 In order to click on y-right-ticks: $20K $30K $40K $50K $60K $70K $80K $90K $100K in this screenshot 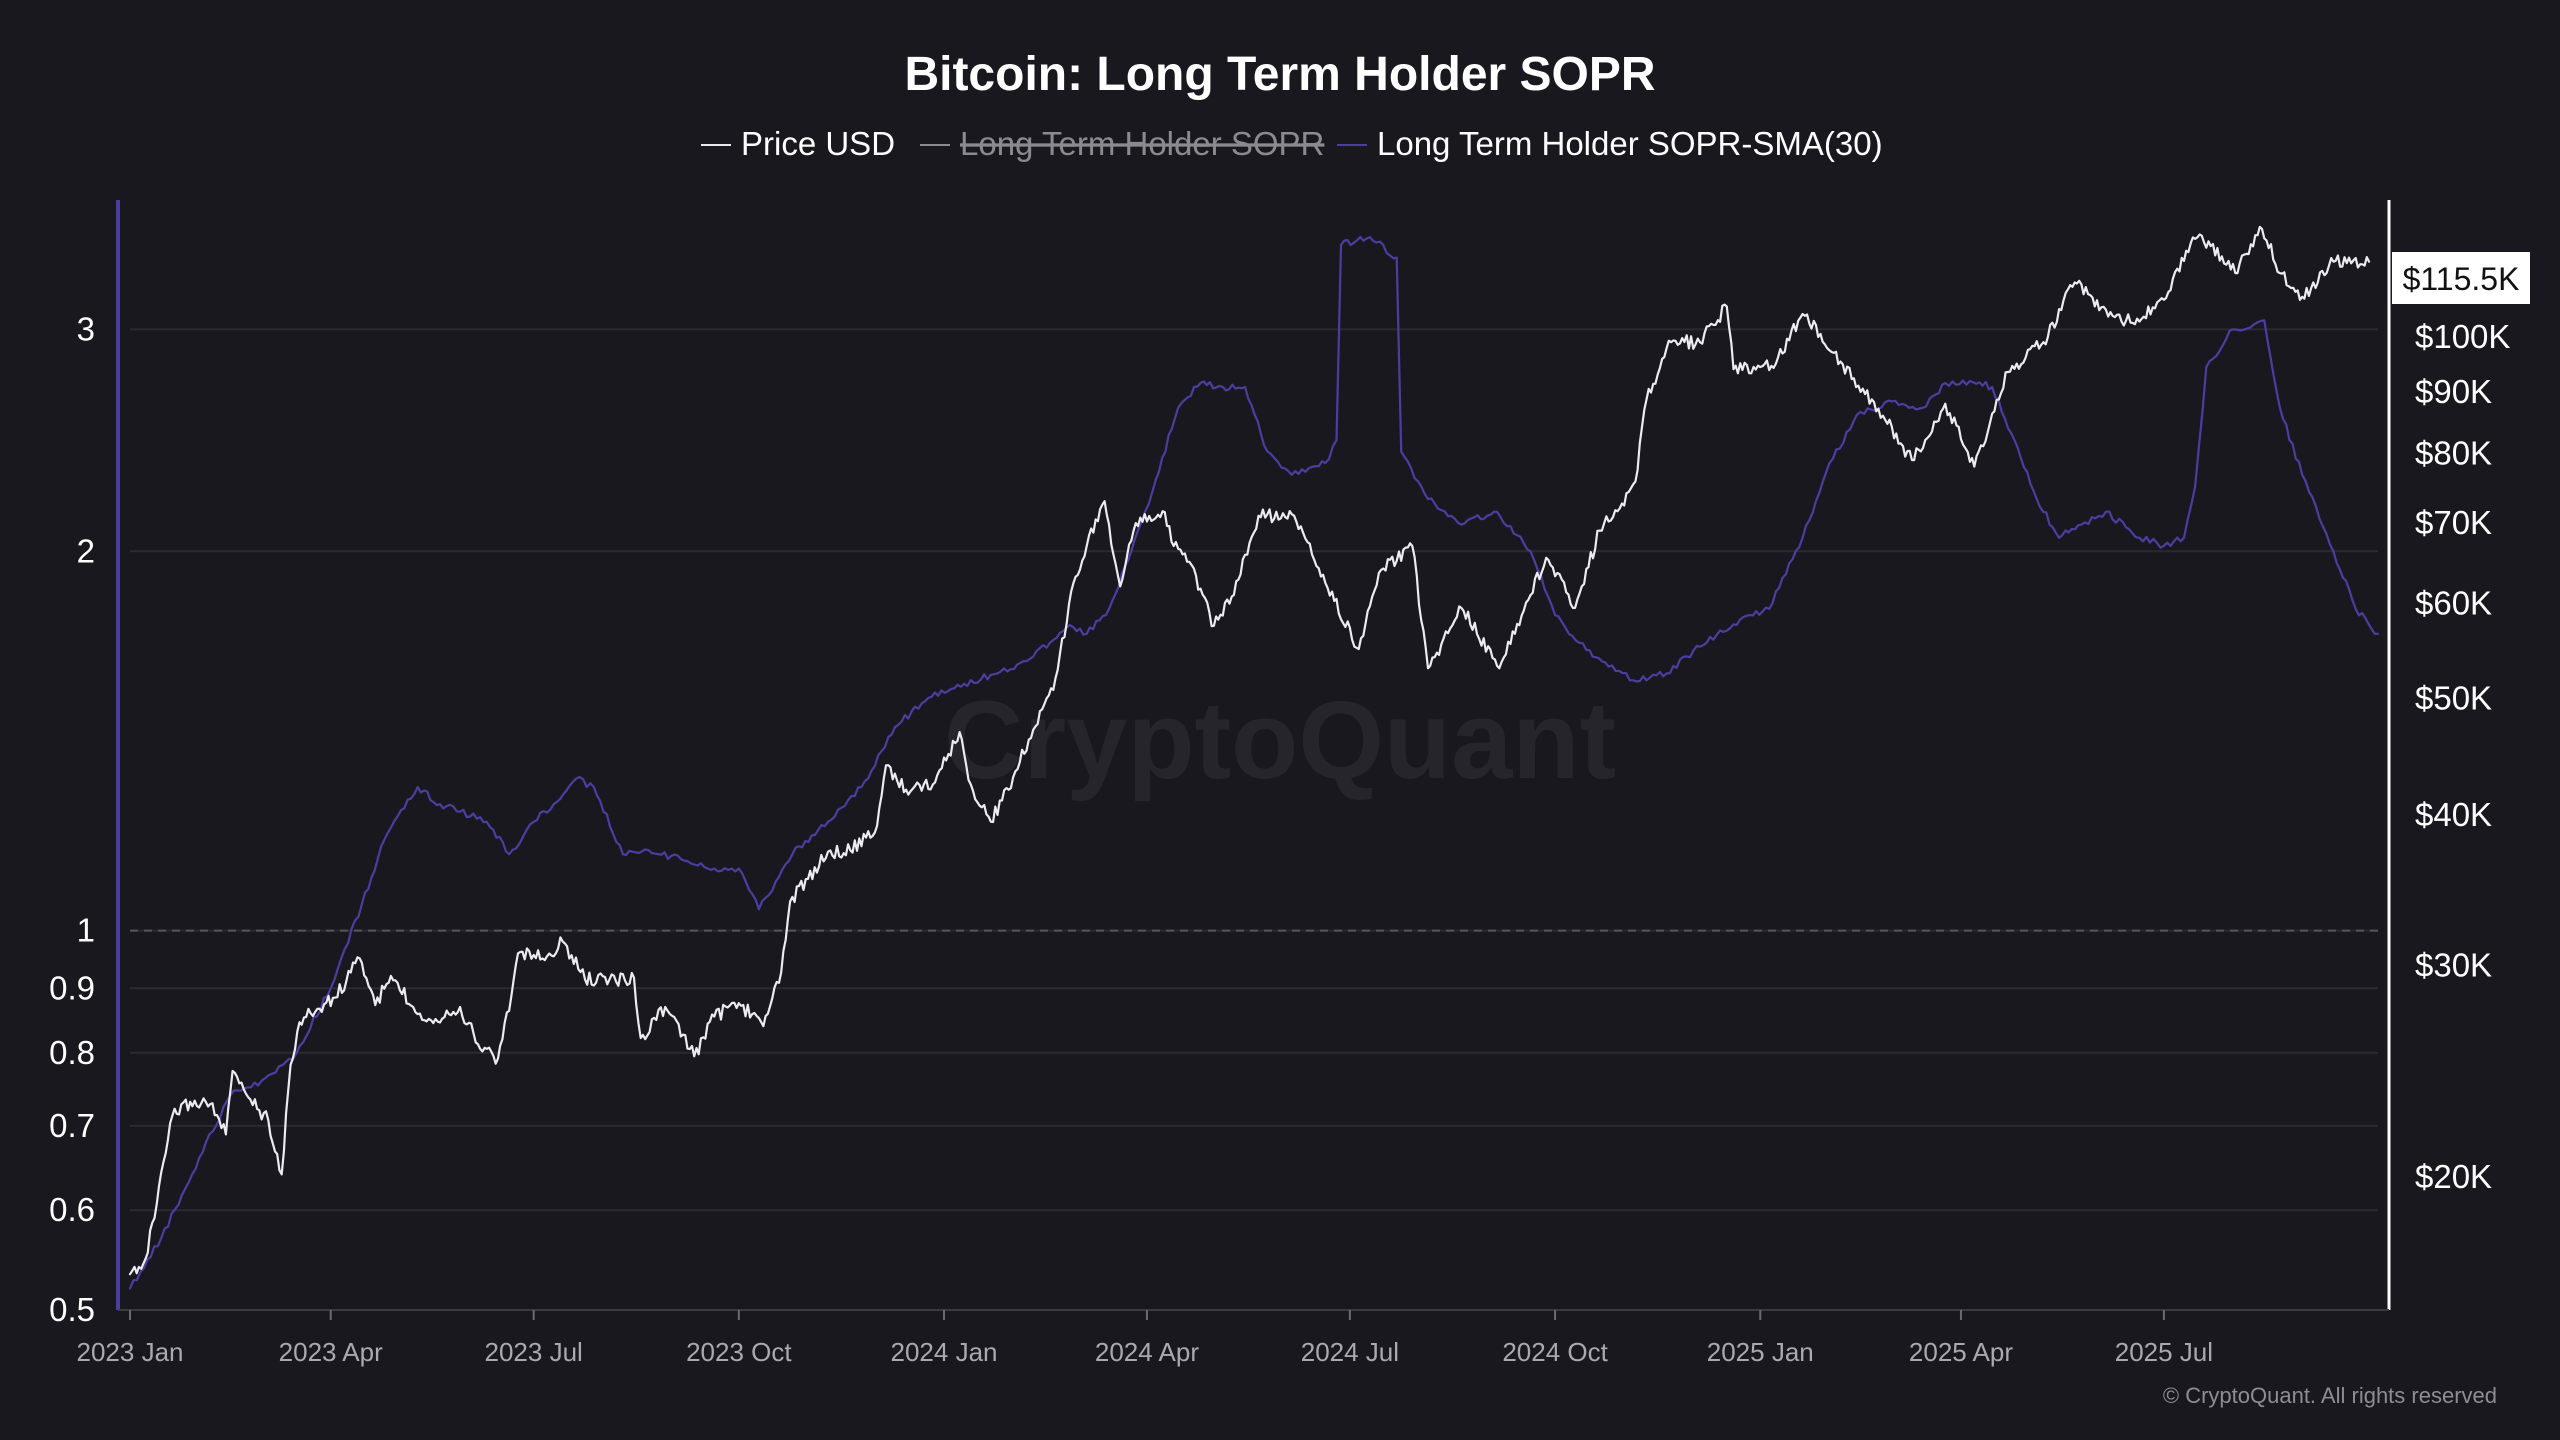, I will do `click(2462, 756)`.